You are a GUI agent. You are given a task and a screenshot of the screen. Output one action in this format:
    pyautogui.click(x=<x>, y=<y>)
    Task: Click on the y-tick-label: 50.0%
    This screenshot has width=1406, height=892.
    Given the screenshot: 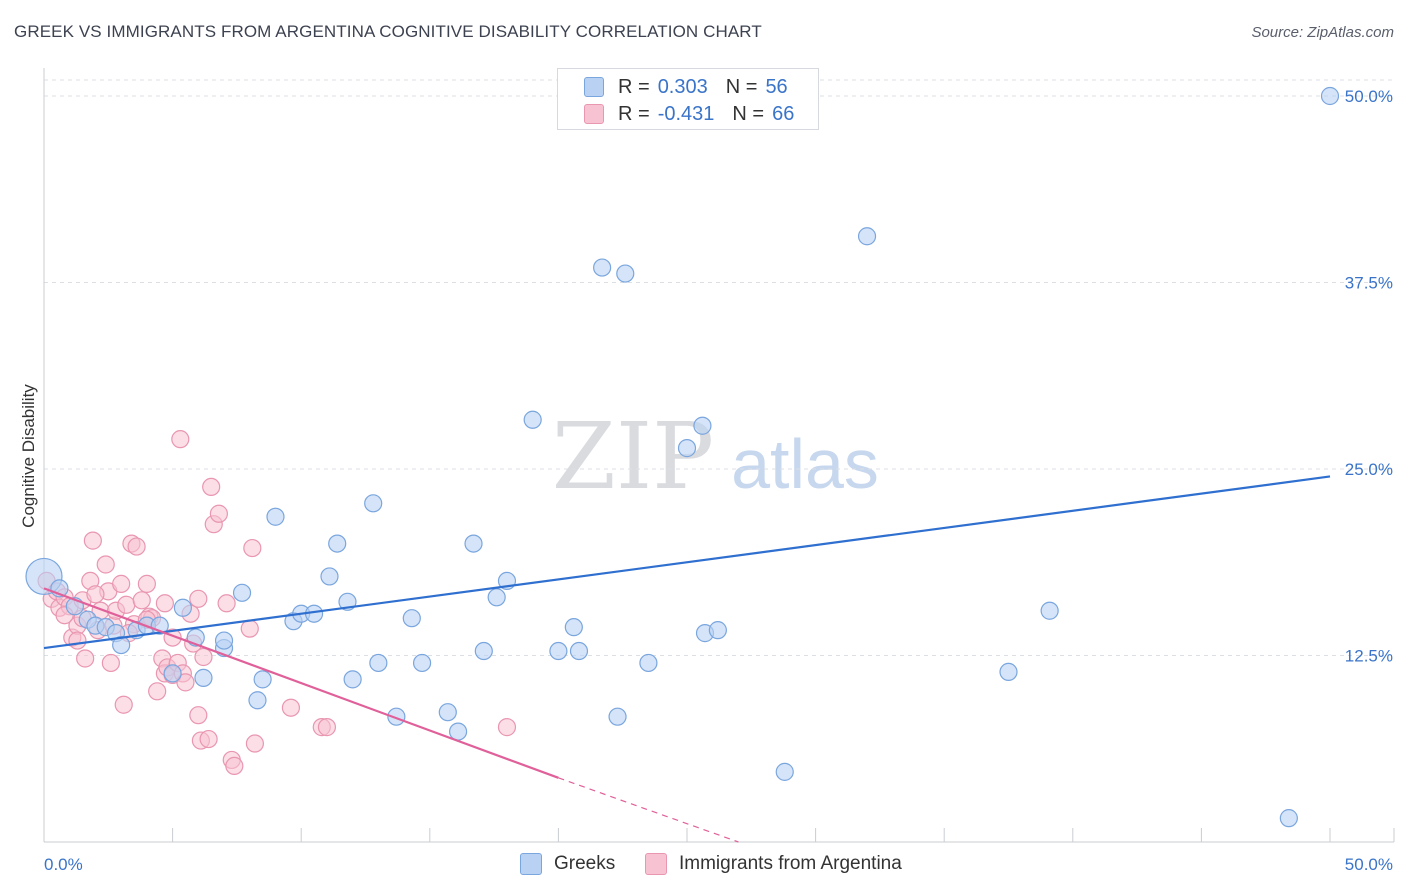 What is the action you would take?
    pyautogui.click(x=1369, y=96)
    